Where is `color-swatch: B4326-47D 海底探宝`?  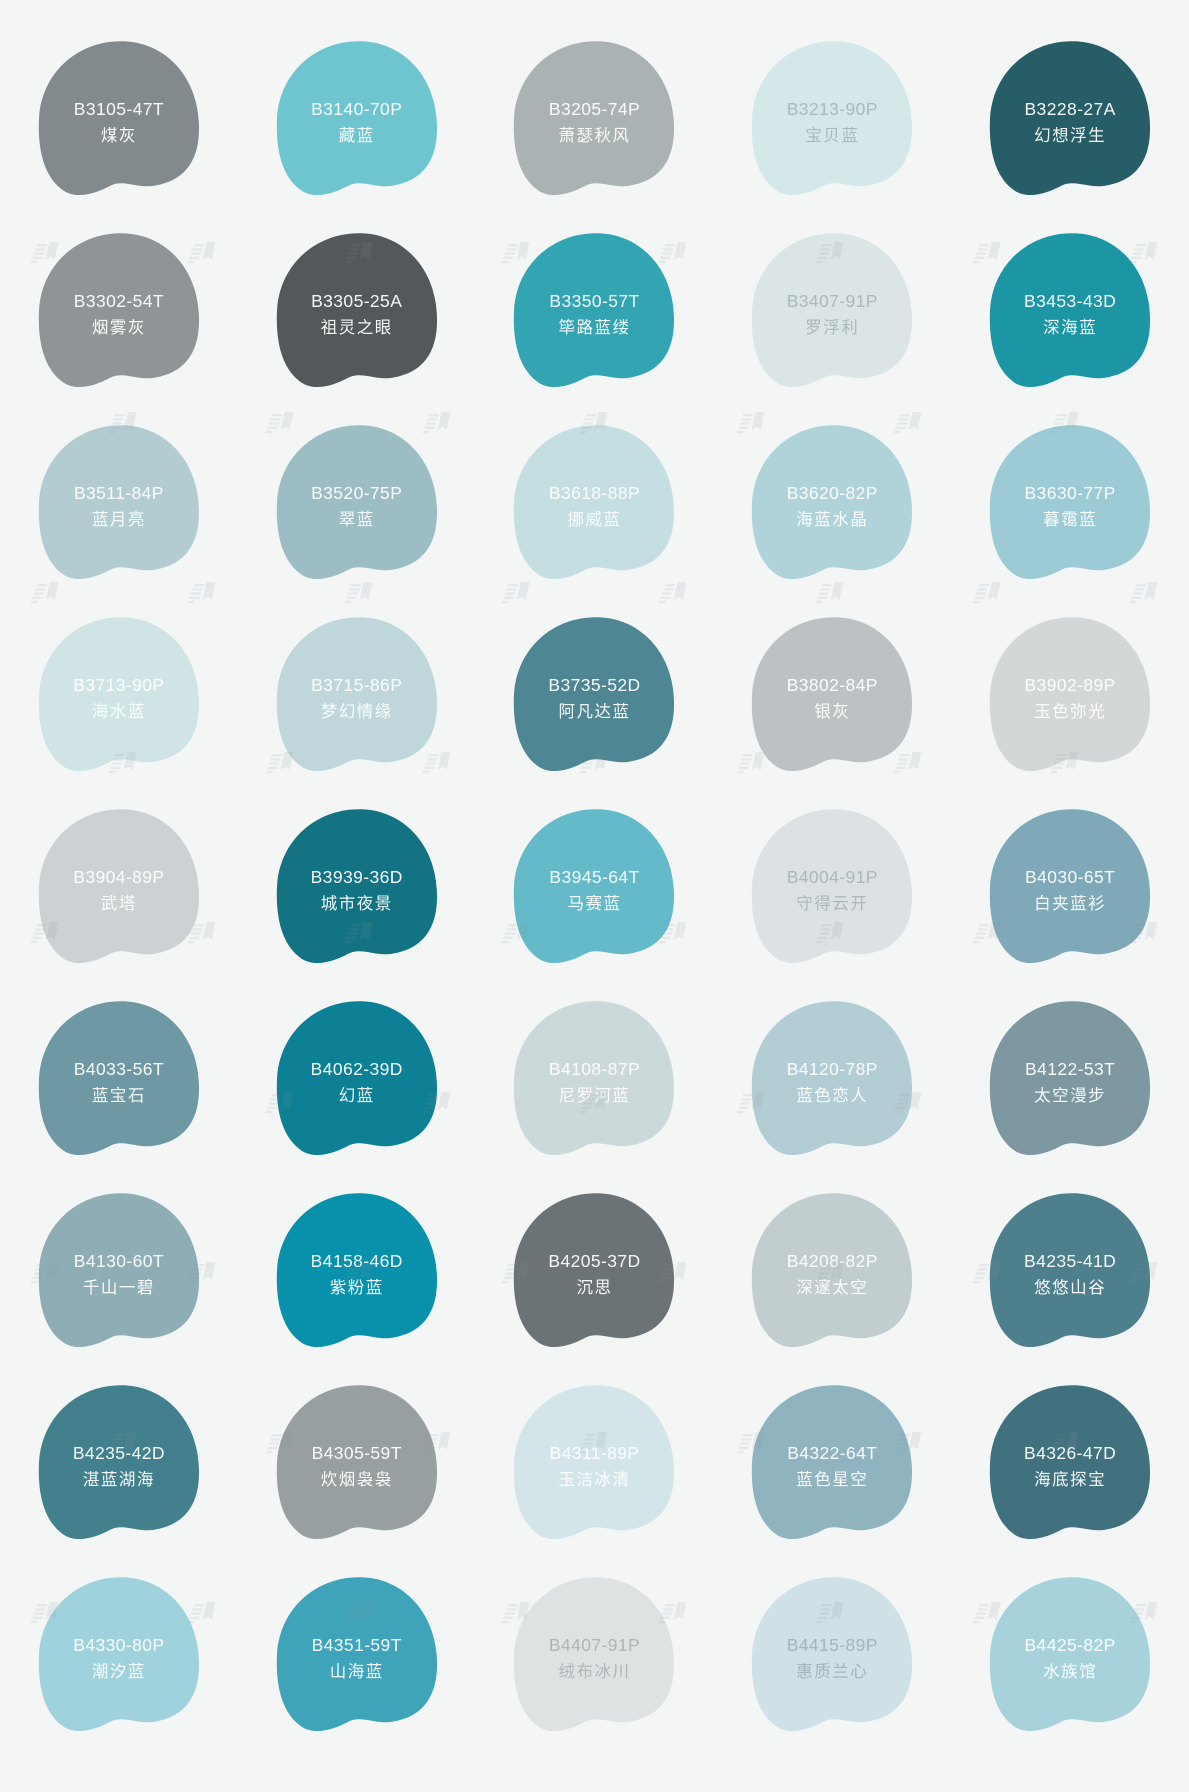
color-swatch: B4326-47D 海底探宝 is located at coordinates (1070, 1464).